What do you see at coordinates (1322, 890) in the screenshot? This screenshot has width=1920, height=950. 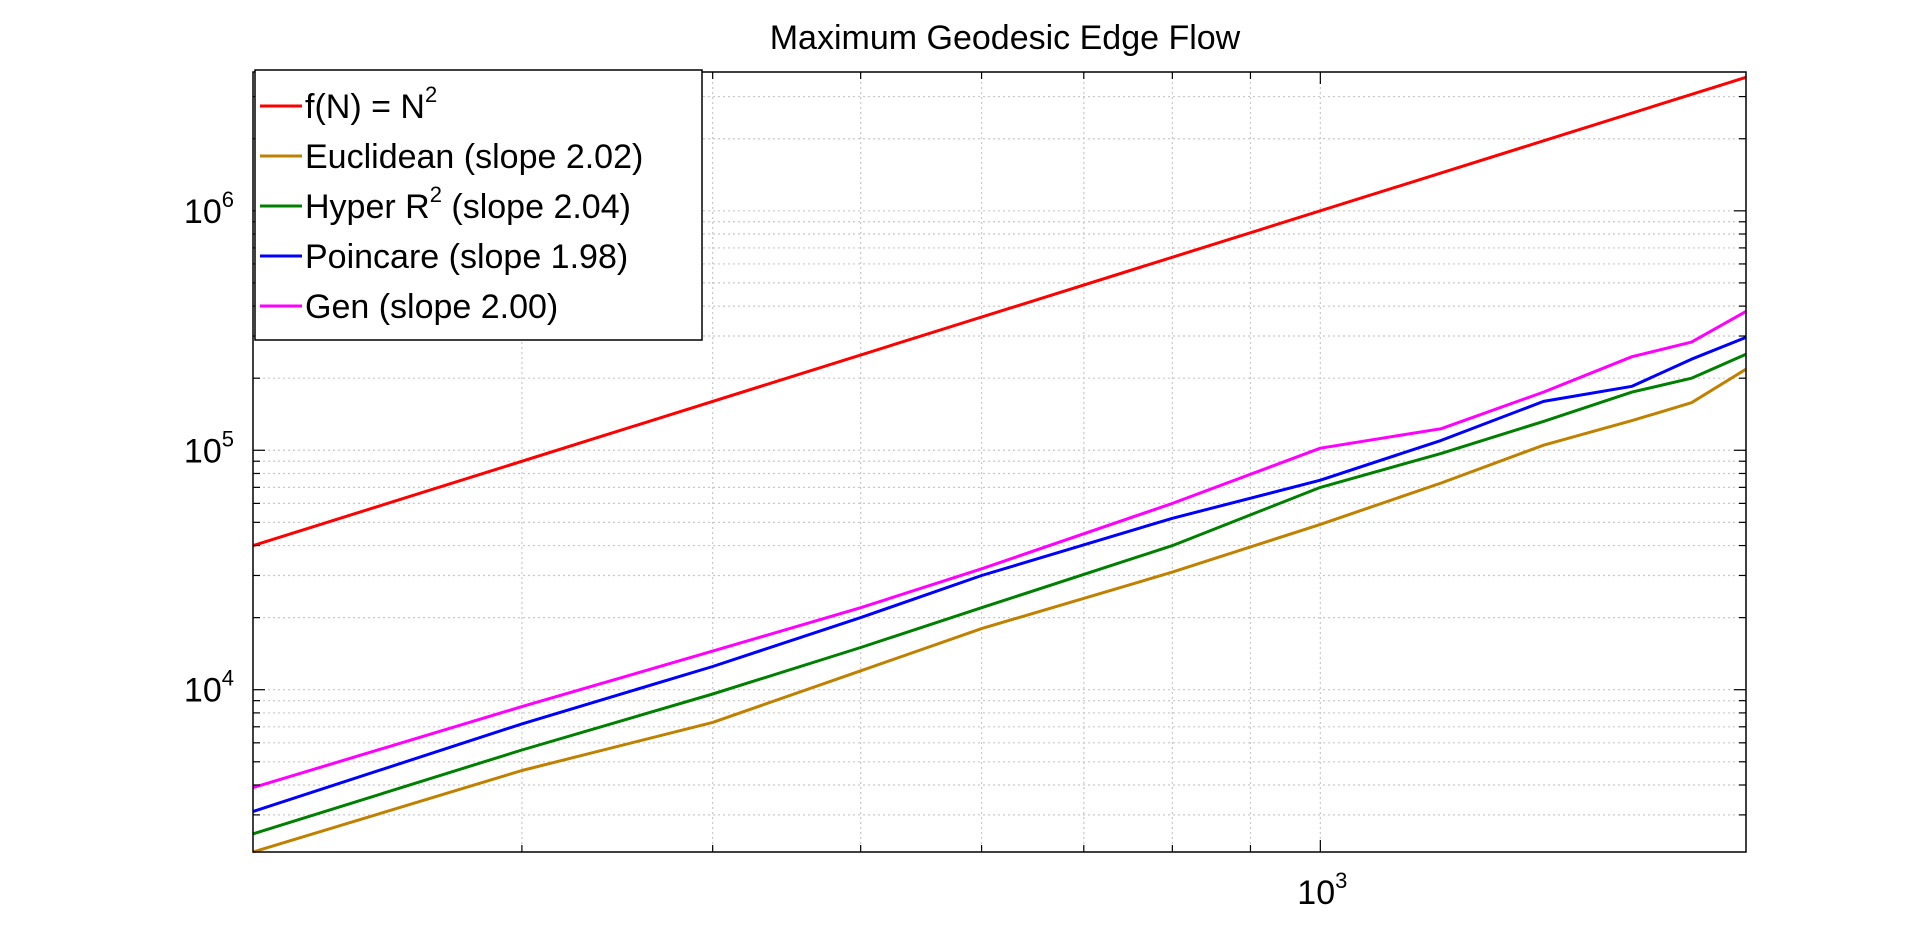 I see `x-tick-label: 103` at bounding box center [1322, 890].